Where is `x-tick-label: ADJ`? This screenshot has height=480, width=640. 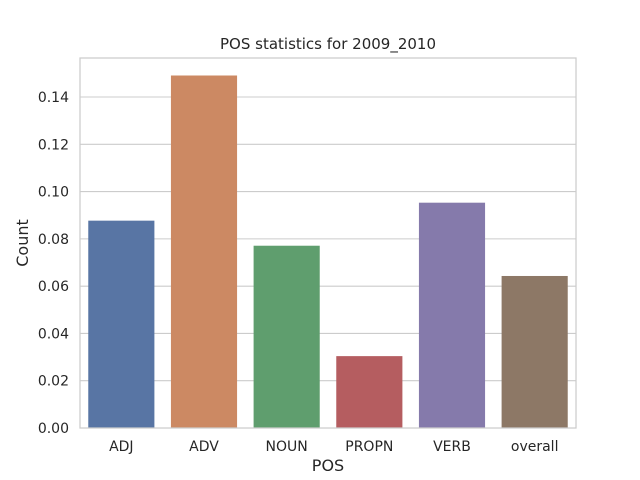 x-tick-label: ADJ is located at coordinates (121, 447).